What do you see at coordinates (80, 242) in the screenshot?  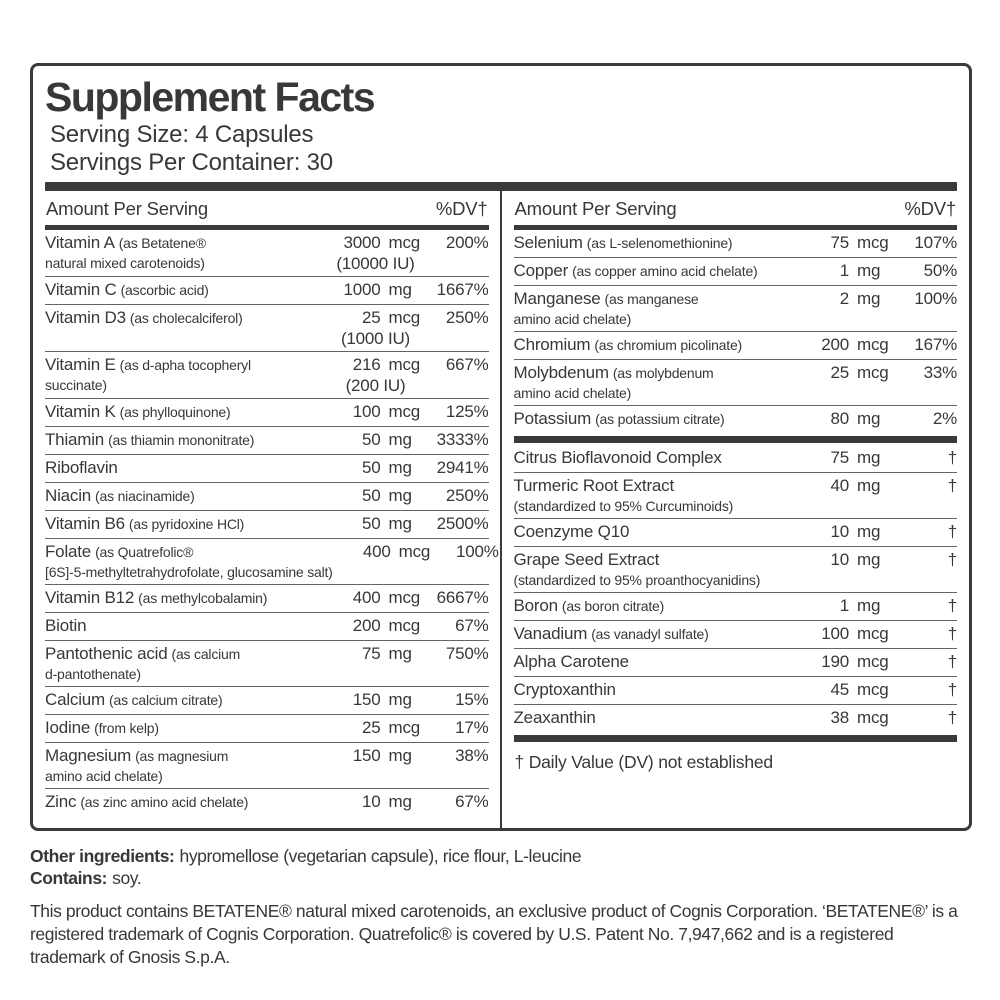 I see `nutrient-name-main: Vitamin A` at bounding box center [80, 242].